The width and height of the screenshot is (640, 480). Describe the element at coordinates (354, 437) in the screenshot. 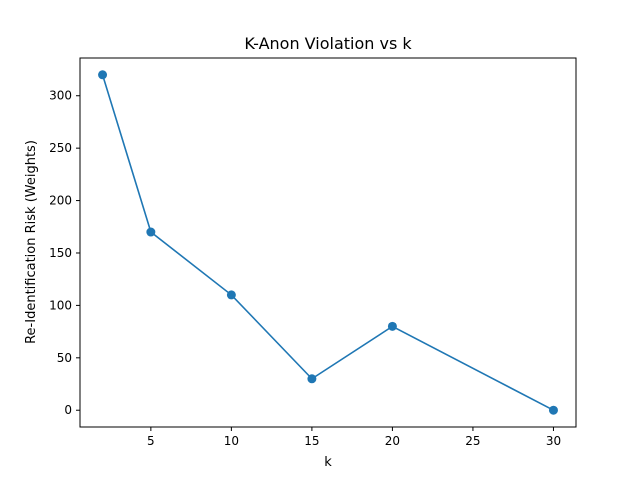

I see `x-axis: 5 10 15 20 25 30` at that location.